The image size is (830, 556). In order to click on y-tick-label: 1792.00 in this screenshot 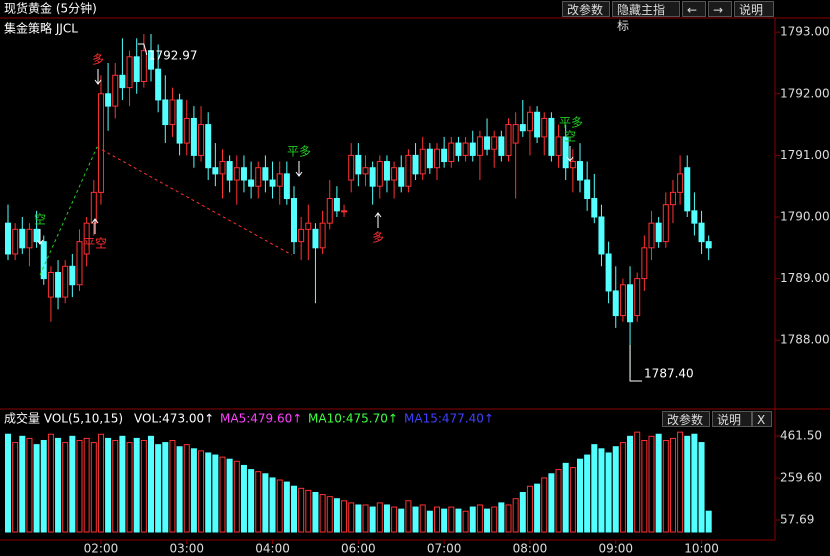, I will do `click(805, 93)`.